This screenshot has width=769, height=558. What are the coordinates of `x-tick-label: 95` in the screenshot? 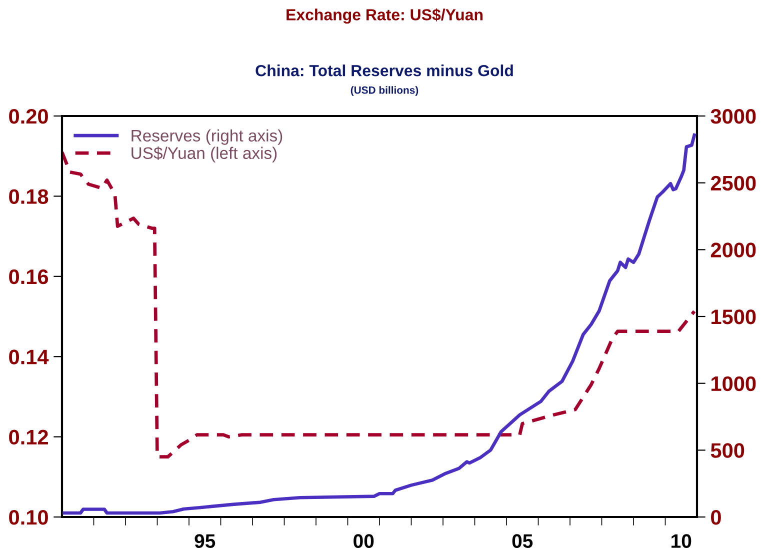 It's located at (205, 541).